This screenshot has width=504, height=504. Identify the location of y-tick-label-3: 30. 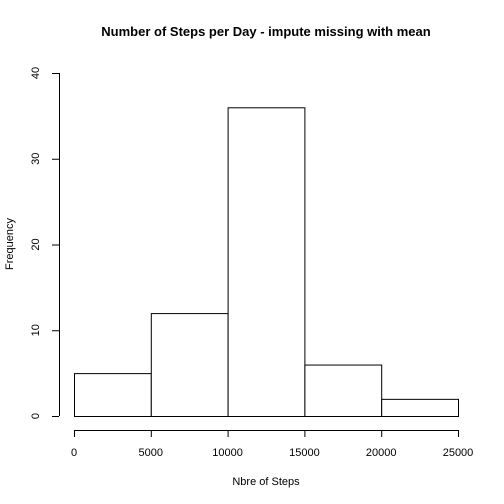
(36, 159).